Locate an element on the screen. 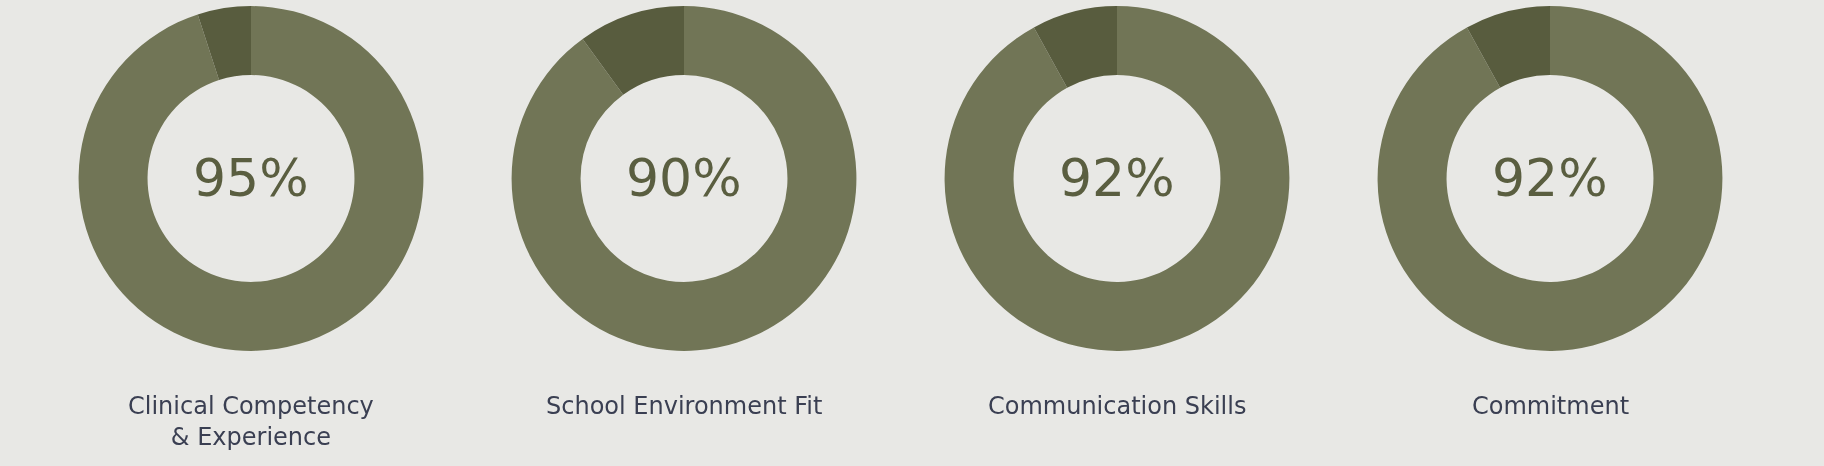 This screenshot has width=1824, height=466. text: School Environment Fit is located at coordinates (684, 406).